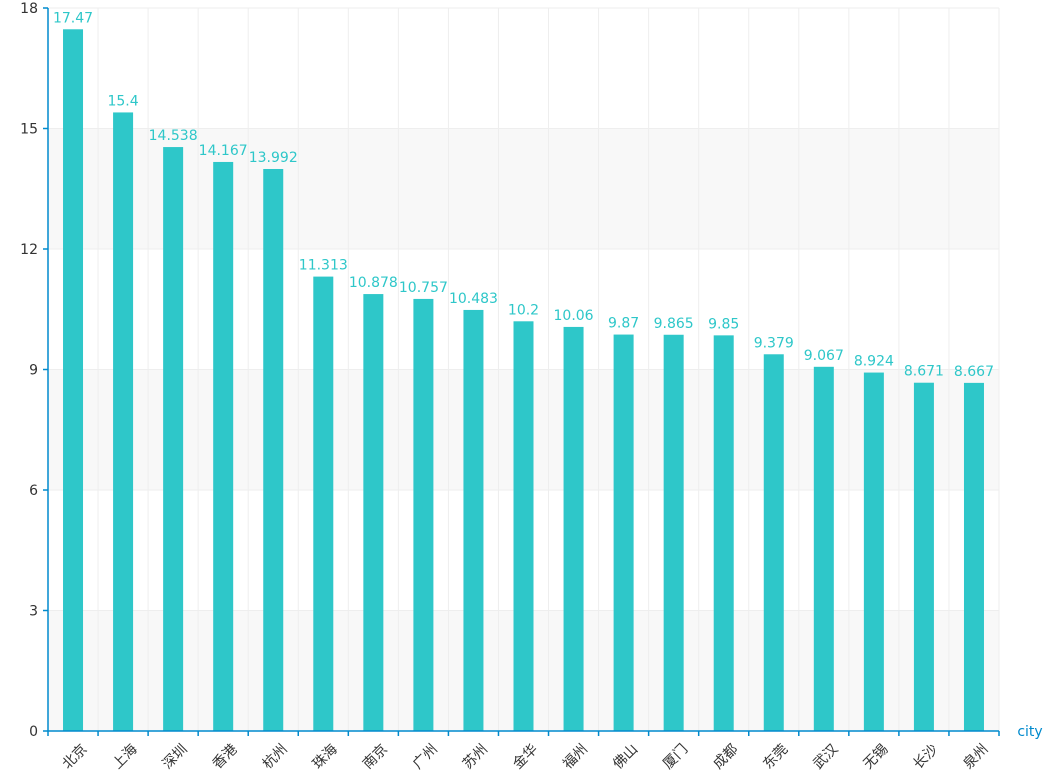  What do you see at coordinates (373, 283) in the screenshot?
I see `bar-value-label: 10.878` at bounding box center [373, 283].